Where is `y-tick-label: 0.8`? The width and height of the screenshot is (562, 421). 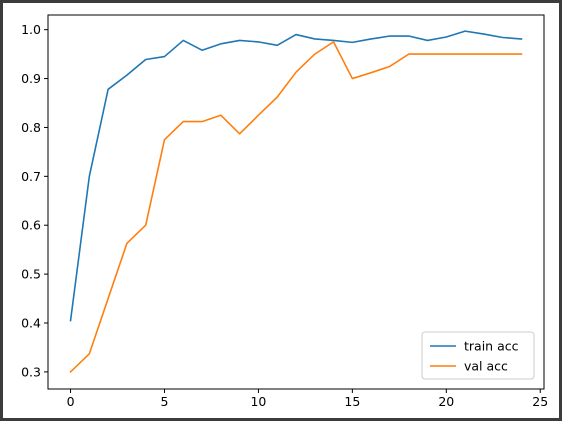 y-tick-label: 0.8 is located at coordinates (31, 127).